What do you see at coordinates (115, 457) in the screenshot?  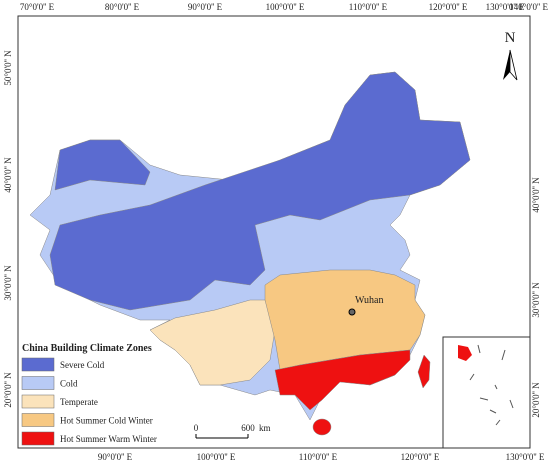 I see `bottom-label: 90°0'0'' E` at bounding box center [115, 457].